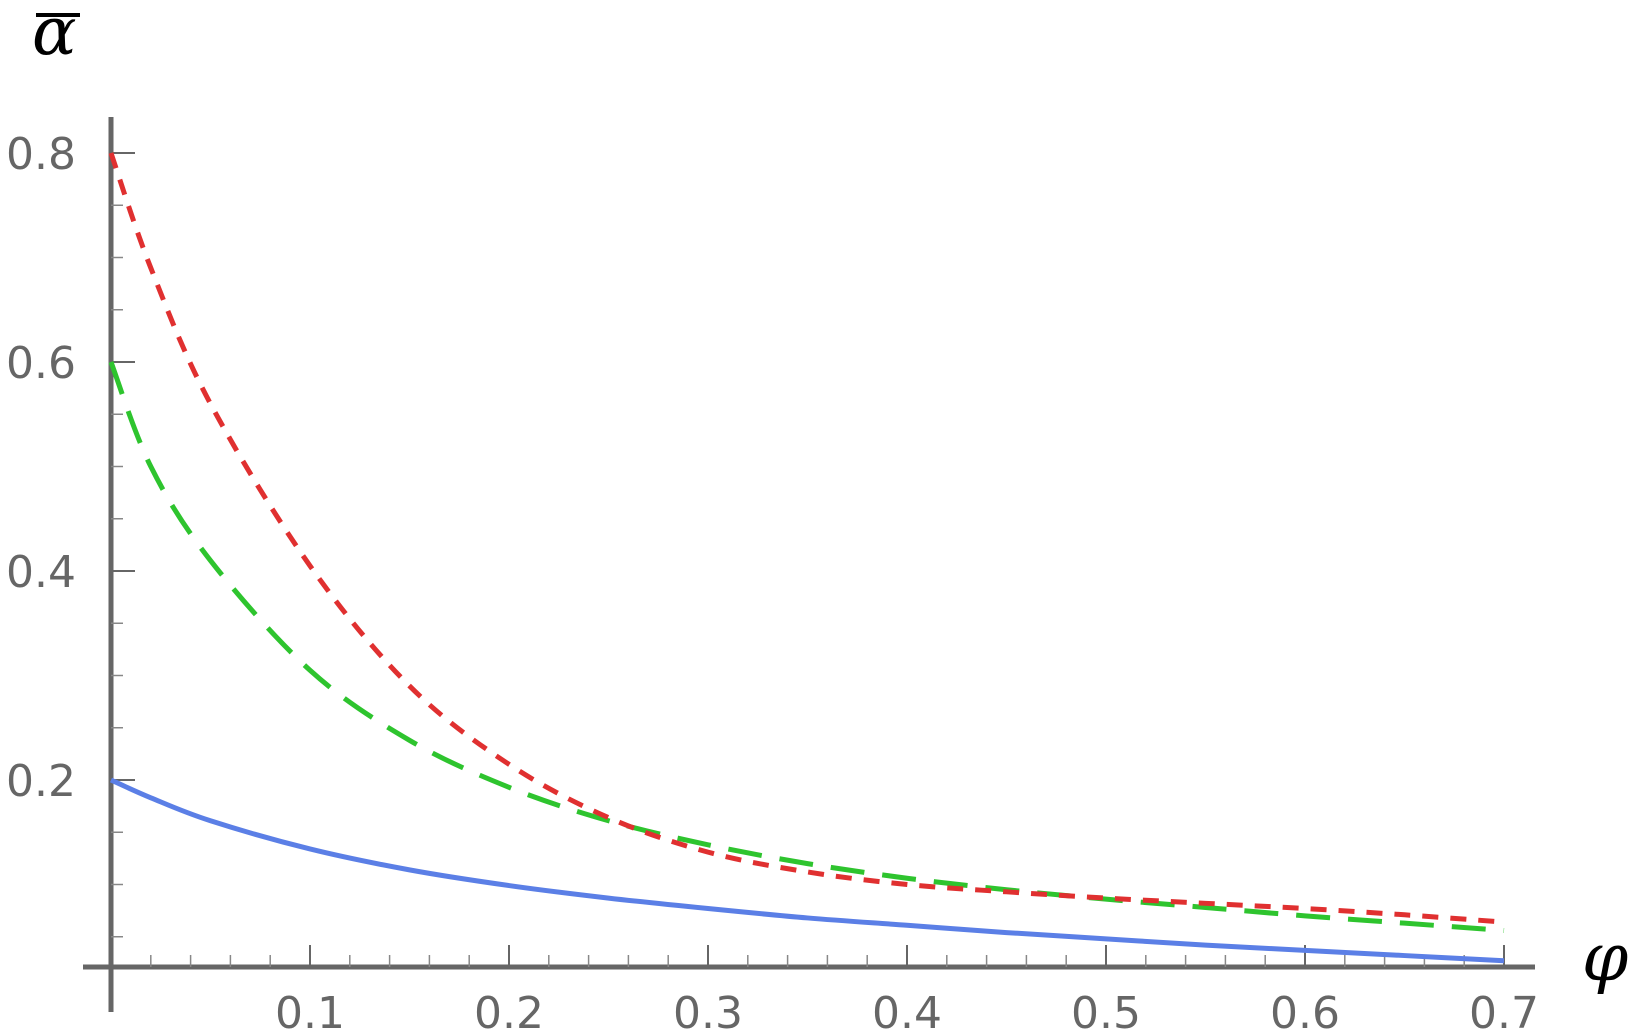 The height and width of the screenshot is (1032, 1633). I want to click on y-tick-label: 0.6, so click(41, 363).